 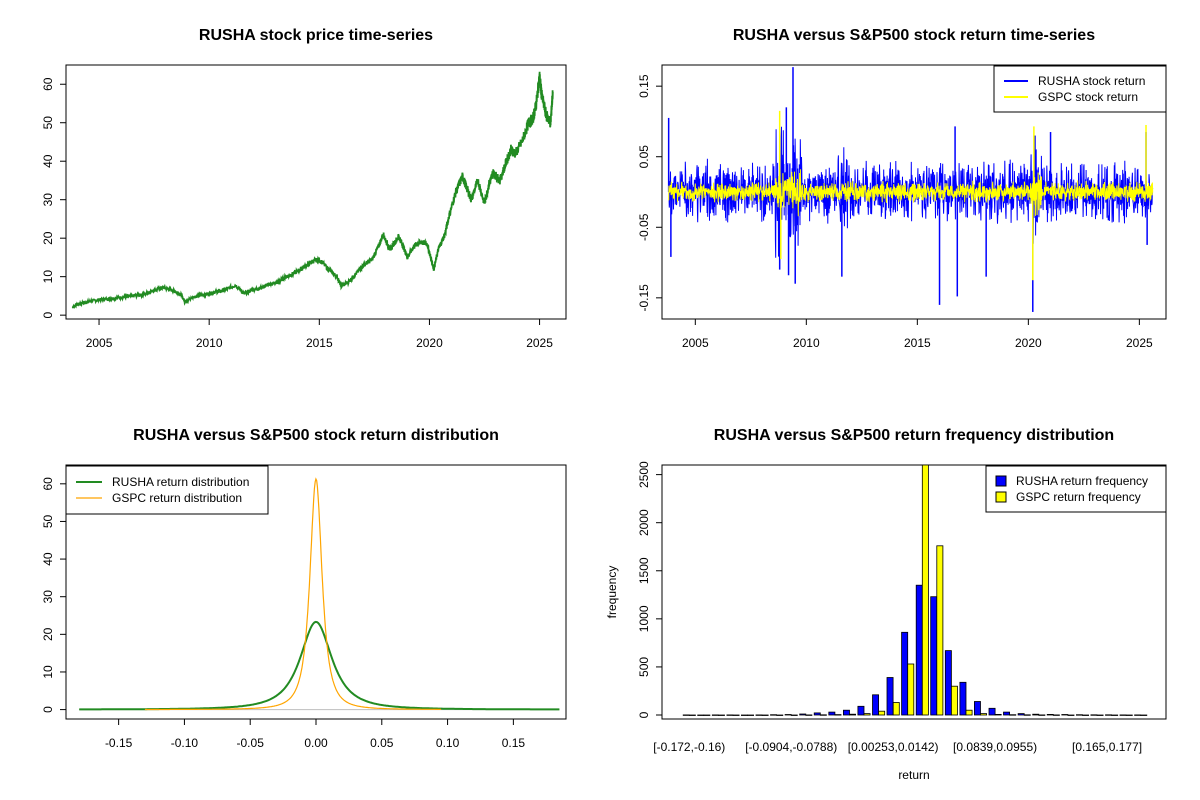 I want to click on x-tick-label: [-0.172,-0.16), so click(x=689, y=747).